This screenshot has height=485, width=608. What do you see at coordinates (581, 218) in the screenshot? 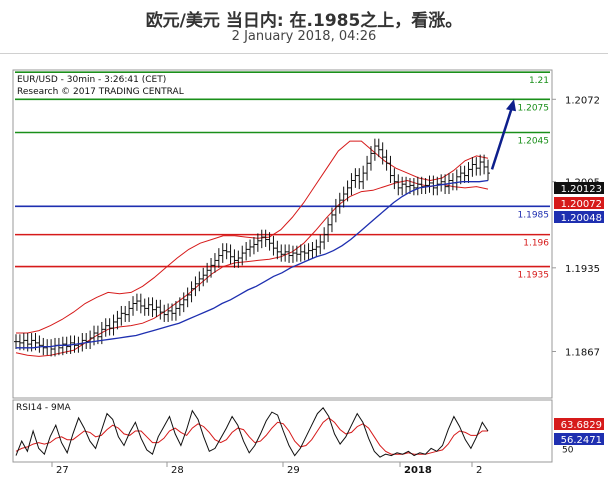
I see `price-tag-label: 1.20048` at bounding box center [581, 218].